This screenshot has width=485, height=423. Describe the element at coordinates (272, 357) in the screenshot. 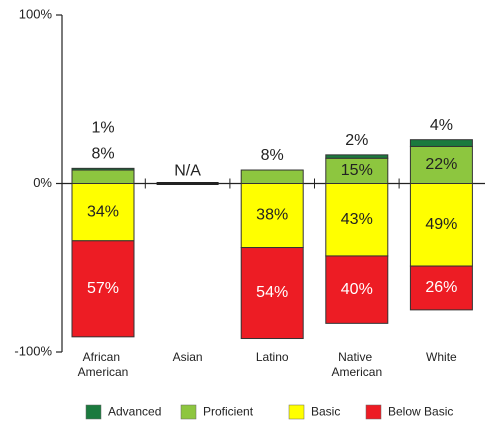

I see `x-tick-label: Latino` at that location.